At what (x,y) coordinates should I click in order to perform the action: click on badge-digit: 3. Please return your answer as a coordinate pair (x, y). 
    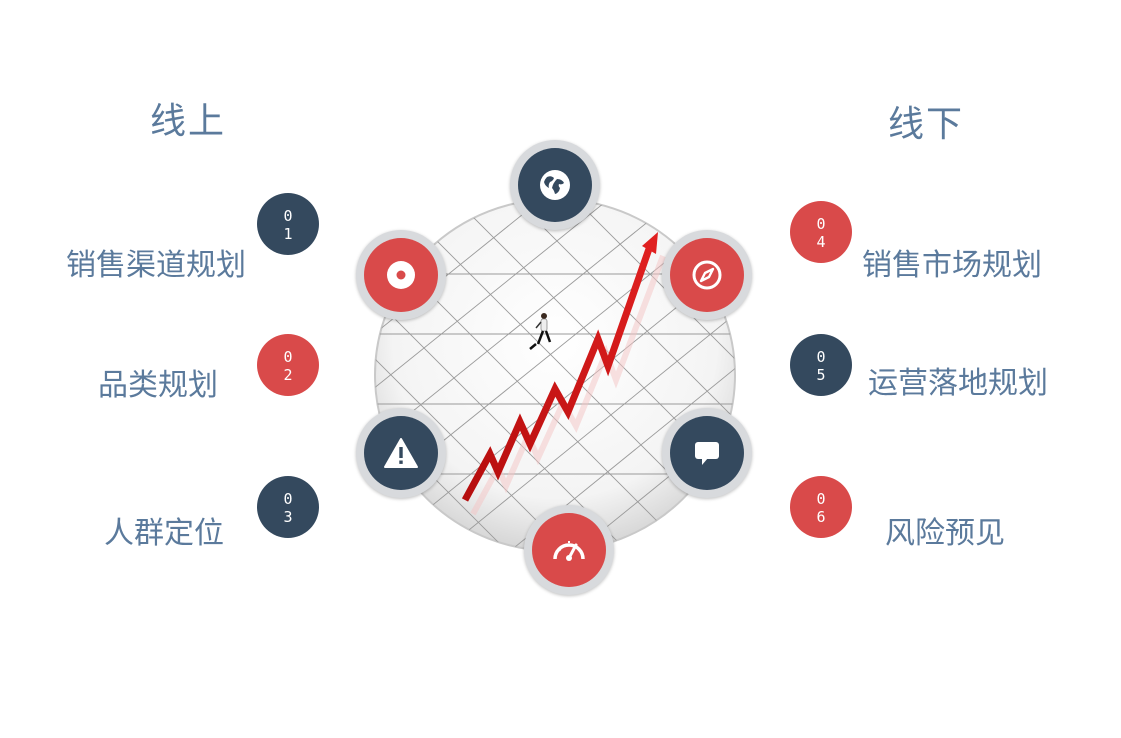
    Looking at the image, I should click on (288, 517).